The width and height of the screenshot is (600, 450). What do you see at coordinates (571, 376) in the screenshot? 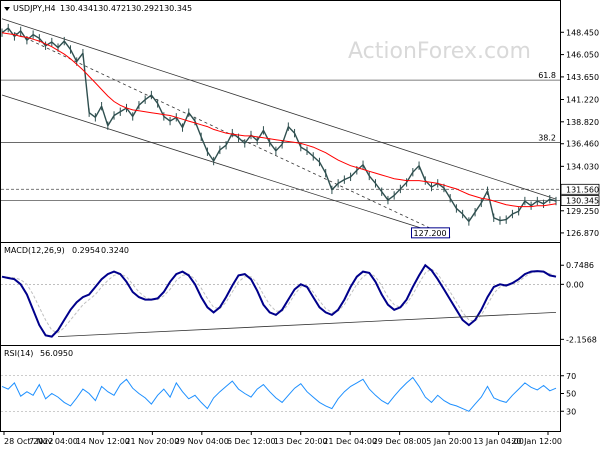
I see `rsi-y-tick-label: 70` at bounding box center [571, 376].